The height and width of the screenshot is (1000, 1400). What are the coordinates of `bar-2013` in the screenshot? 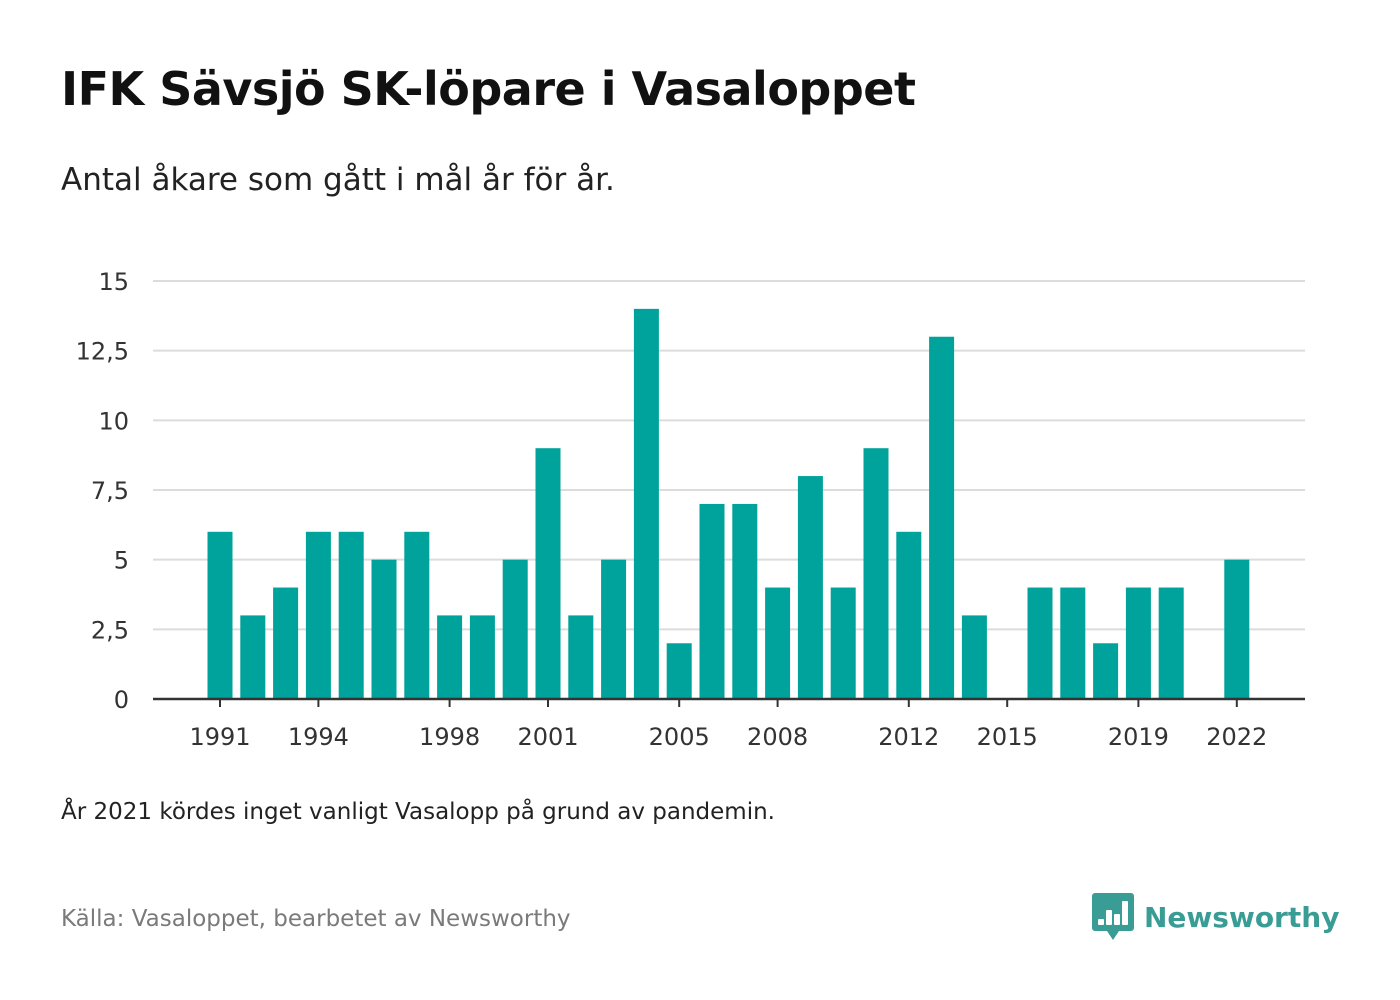 It's located at (942, 517).